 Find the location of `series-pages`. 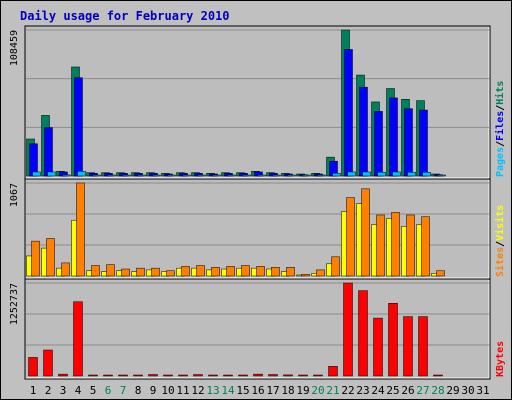

series-pages is located at coordinates (239, 174).